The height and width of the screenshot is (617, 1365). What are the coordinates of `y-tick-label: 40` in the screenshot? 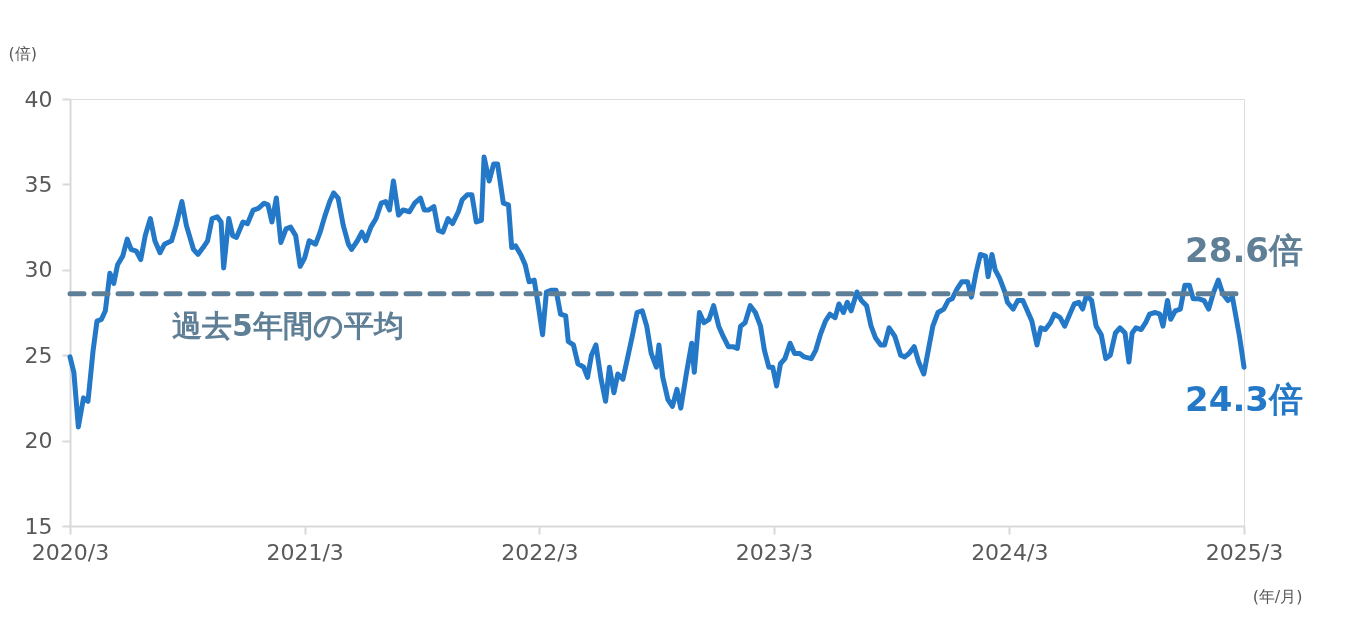 It's located at (38, 99).